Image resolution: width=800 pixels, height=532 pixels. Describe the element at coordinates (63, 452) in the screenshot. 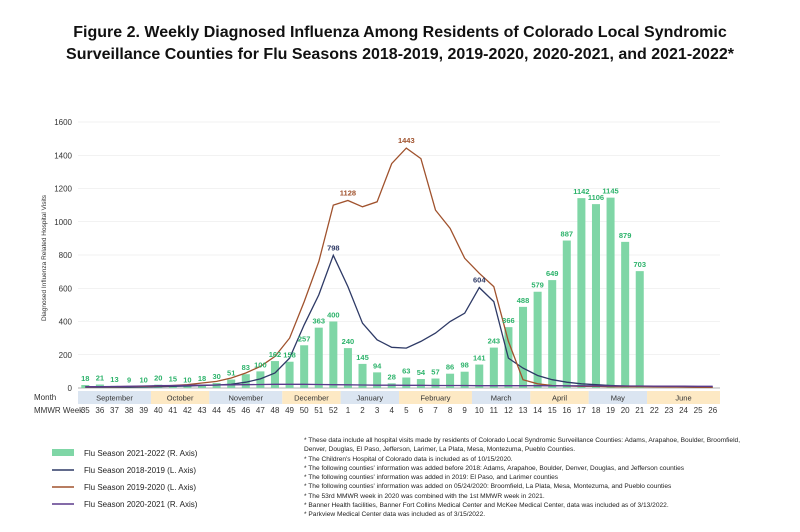

I see `legend-swatch-bar` at that location.